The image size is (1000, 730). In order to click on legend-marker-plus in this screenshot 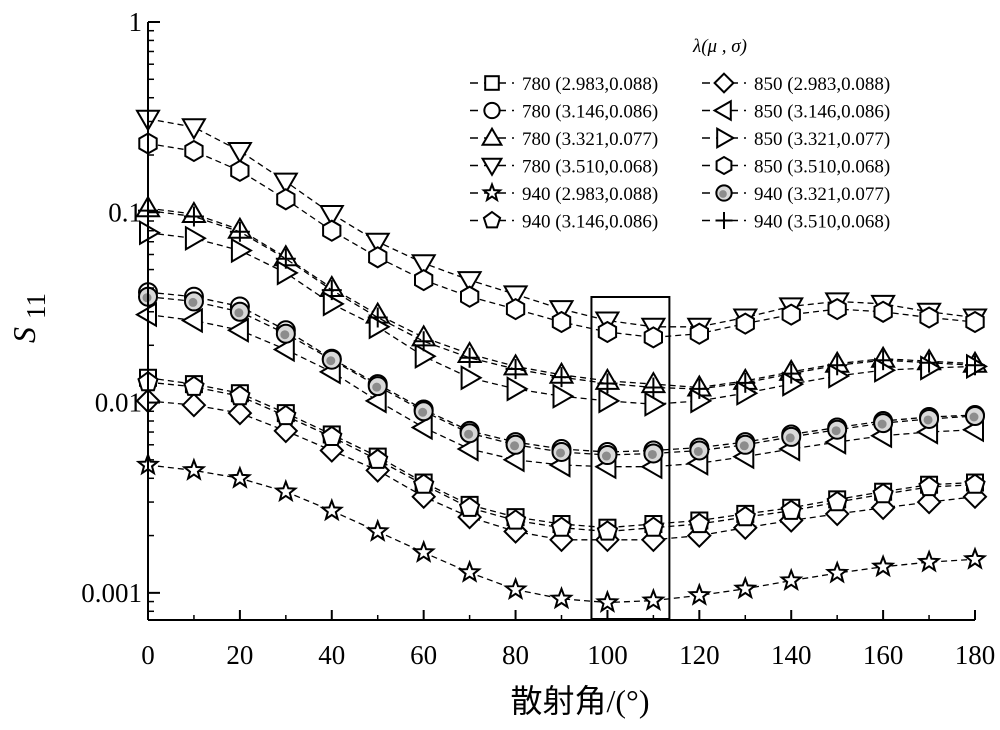, I will do `click(724, 220)`.